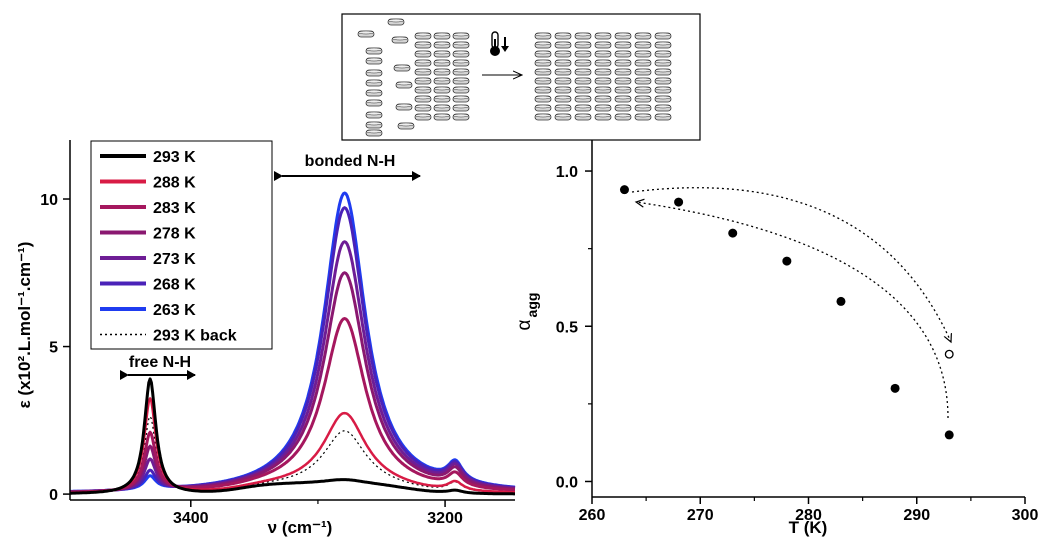 This screenshot has height=540, width=1047. I want to click on legend-label: 293 K back, so click(195, 336).